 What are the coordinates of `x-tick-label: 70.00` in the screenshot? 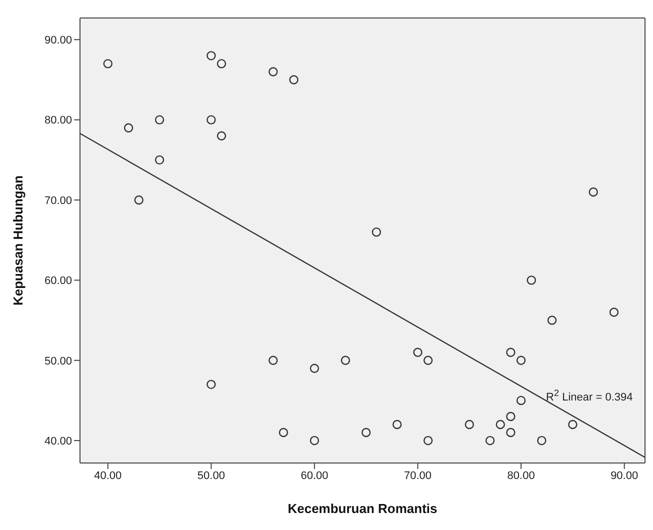 It's located at (418, 476).